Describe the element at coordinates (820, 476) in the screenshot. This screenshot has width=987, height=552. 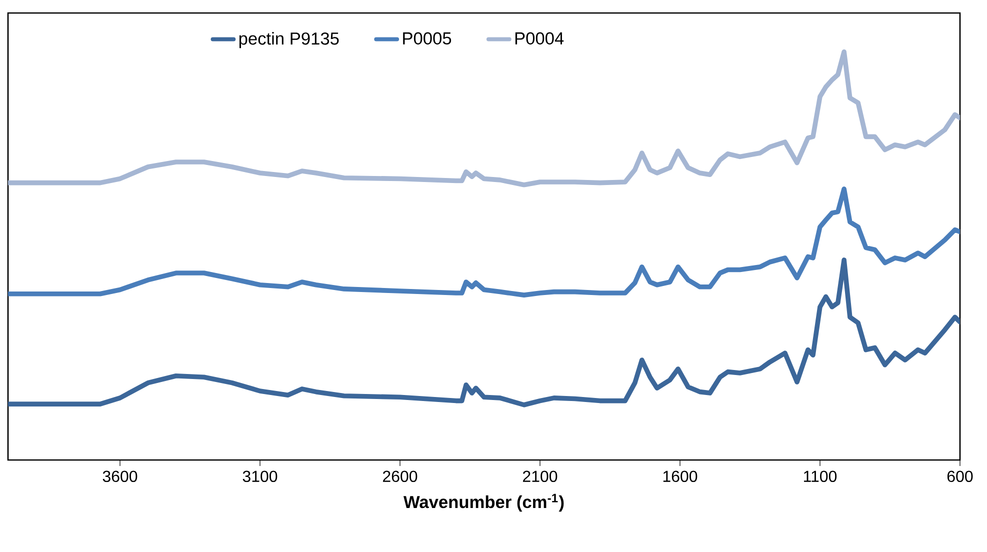
I see `x-tick-label: 1100` at that location.